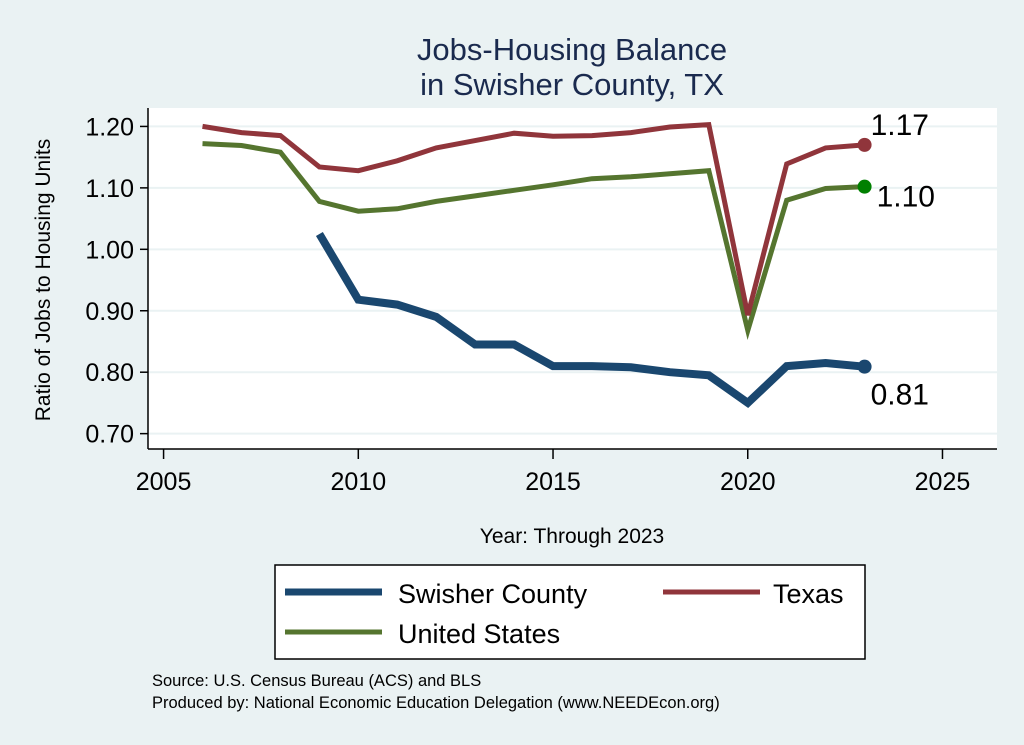  Describe the element at coordinates (109, 435) in the screenshot. I see `y-tick-label: 0.70` at that location.